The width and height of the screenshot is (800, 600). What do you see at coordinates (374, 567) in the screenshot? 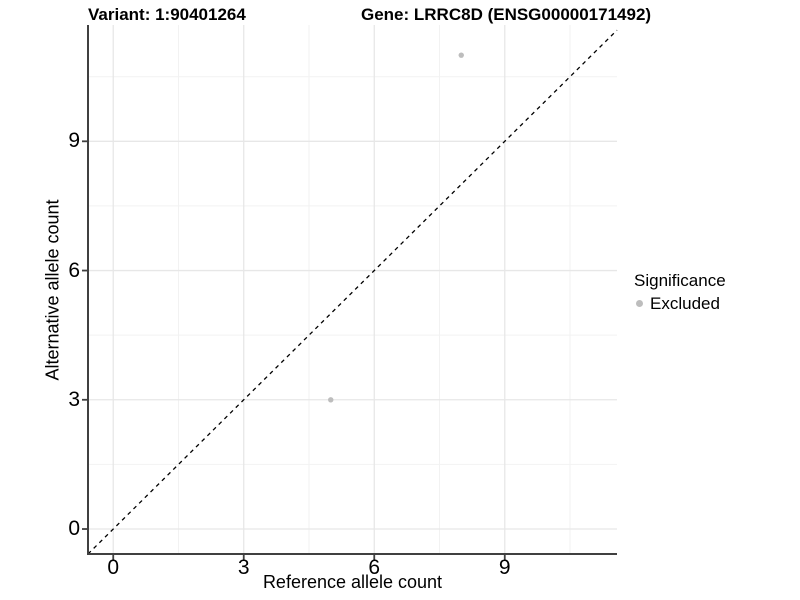
I see `x-tick-label: 6` at bounding box center [374, 567].